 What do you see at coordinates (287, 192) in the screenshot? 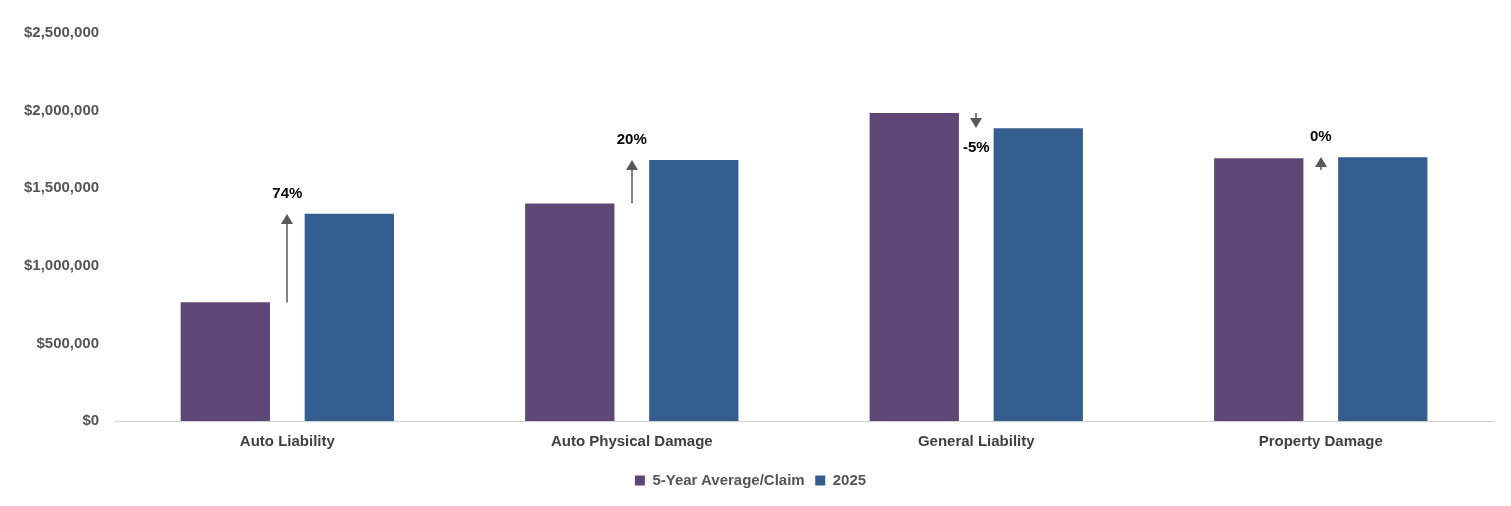
I see `annotation: 74%` at bounding box center [287, 192].